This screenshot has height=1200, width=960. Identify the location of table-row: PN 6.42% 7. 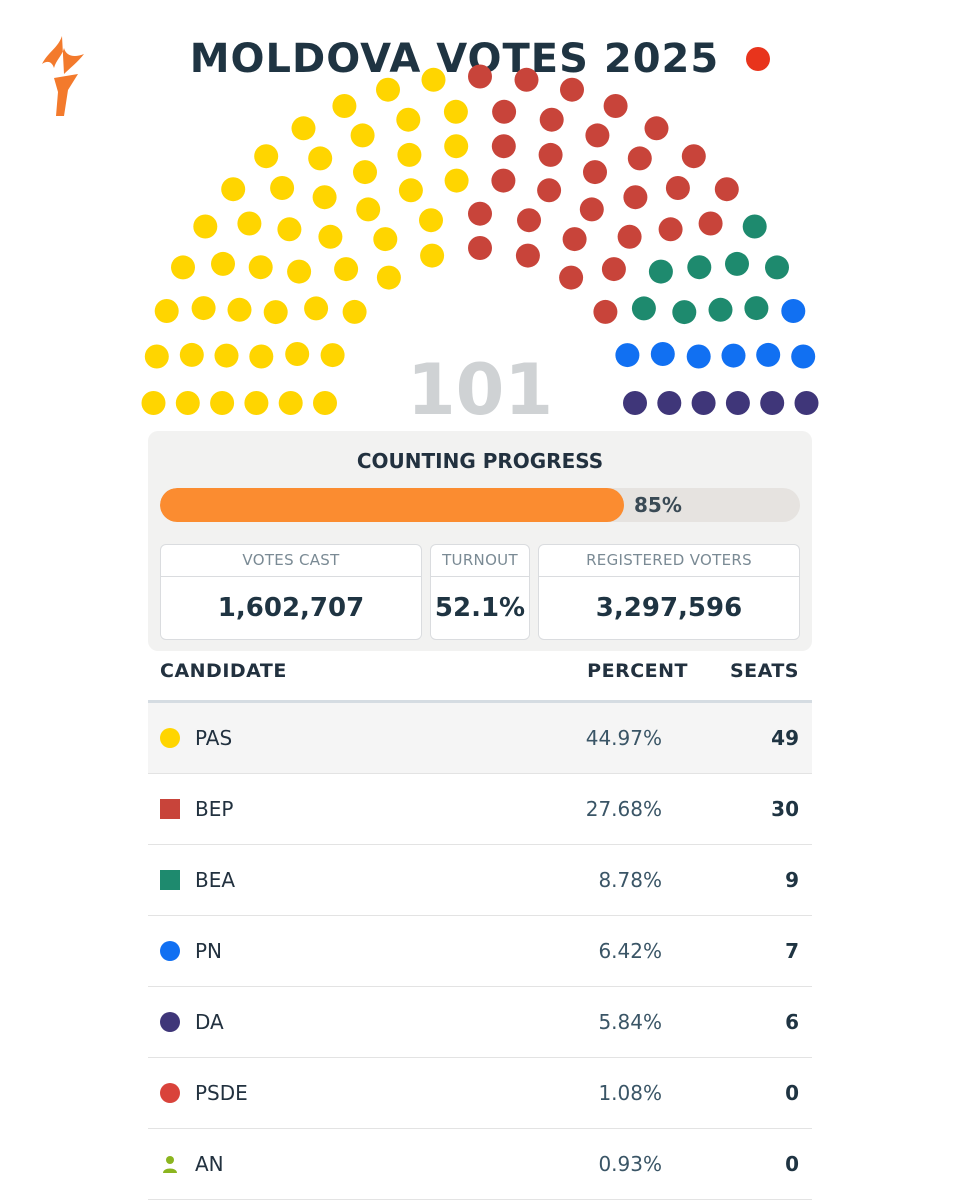
(480, 951).